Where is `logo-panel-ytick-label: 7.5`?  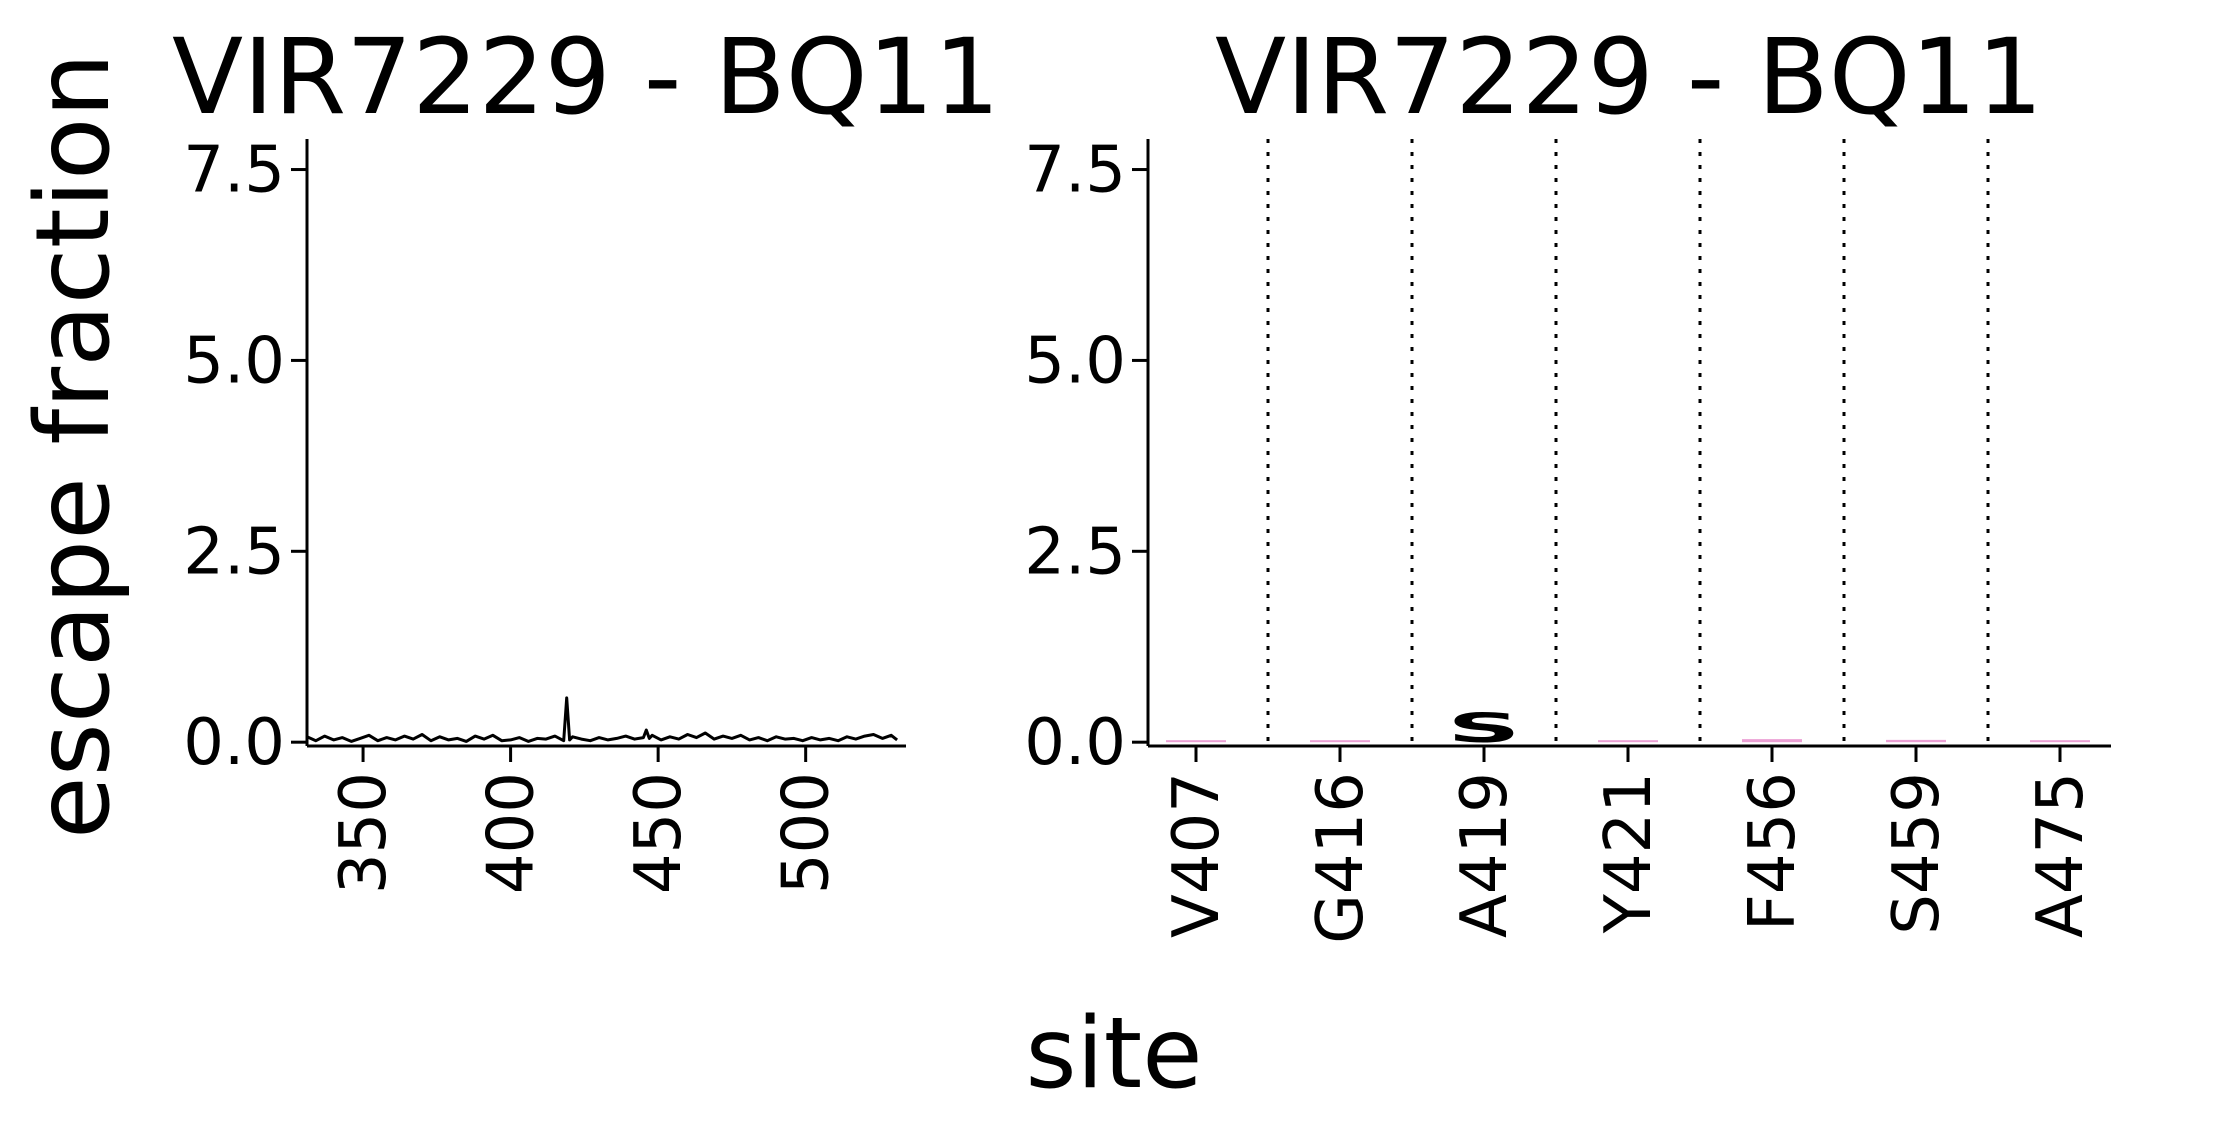 logo-panel-ytick-label: 7.5 is located at coordinates (1075, 171).